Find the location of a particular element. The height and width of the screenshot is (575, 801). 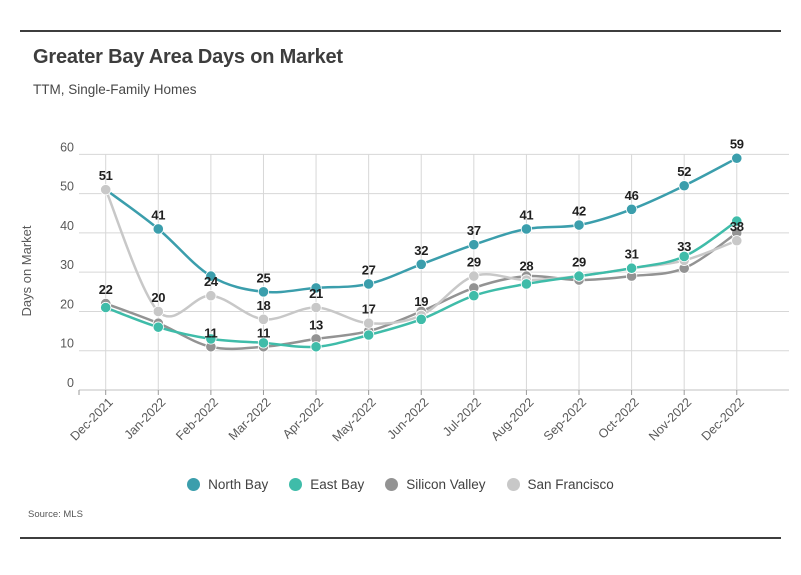

data-label-san-francisco-Mar-2022: 18 is located at coordinates (264, 305).